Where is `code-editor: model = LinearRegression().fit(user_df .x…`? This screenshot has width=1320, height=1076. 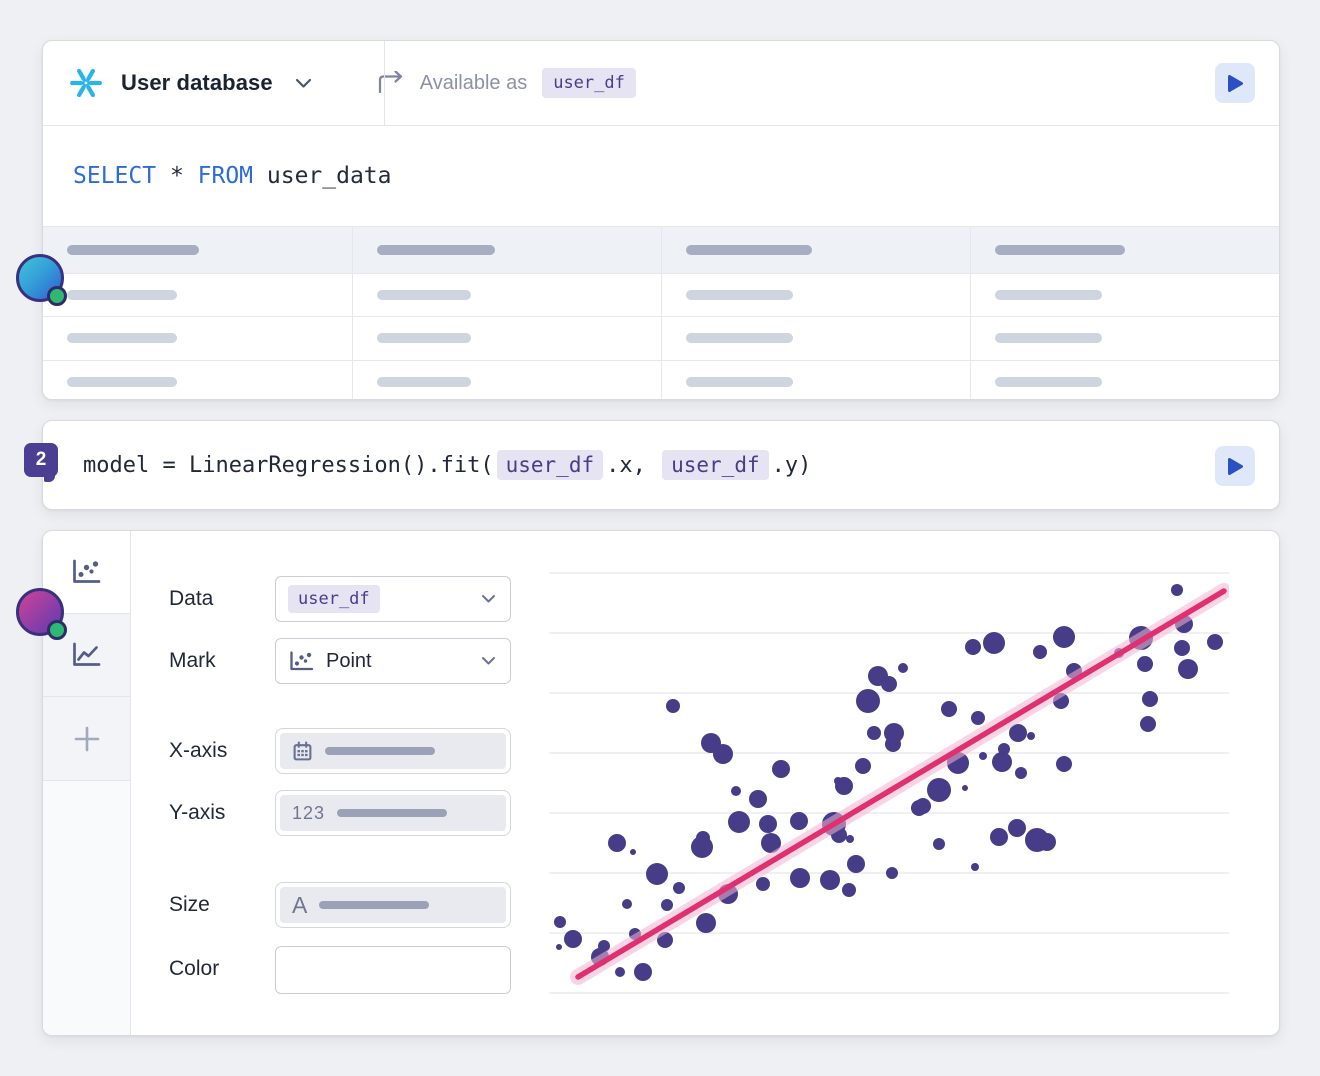
code-editor: model = LinearRegression().fit(user_df .x… is located at coordinates (661, 465).